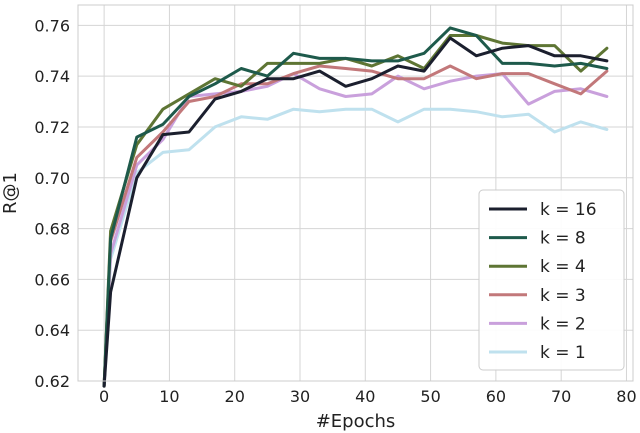 This screenshot has width=640, height=433. I want to click on x-tick-label: 20, so click(235, 396).